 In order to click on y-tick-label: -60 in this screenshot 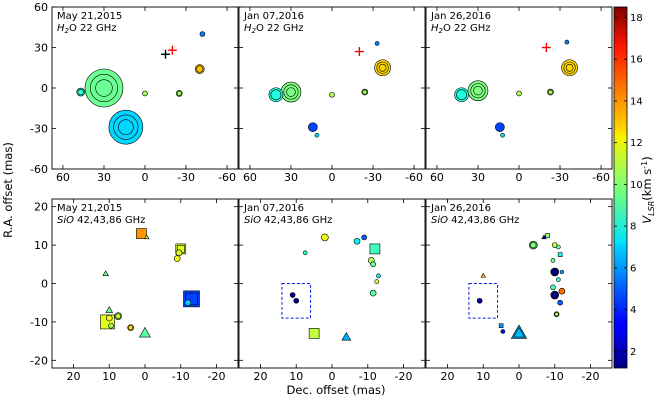, I will do `click(39, 169)`.